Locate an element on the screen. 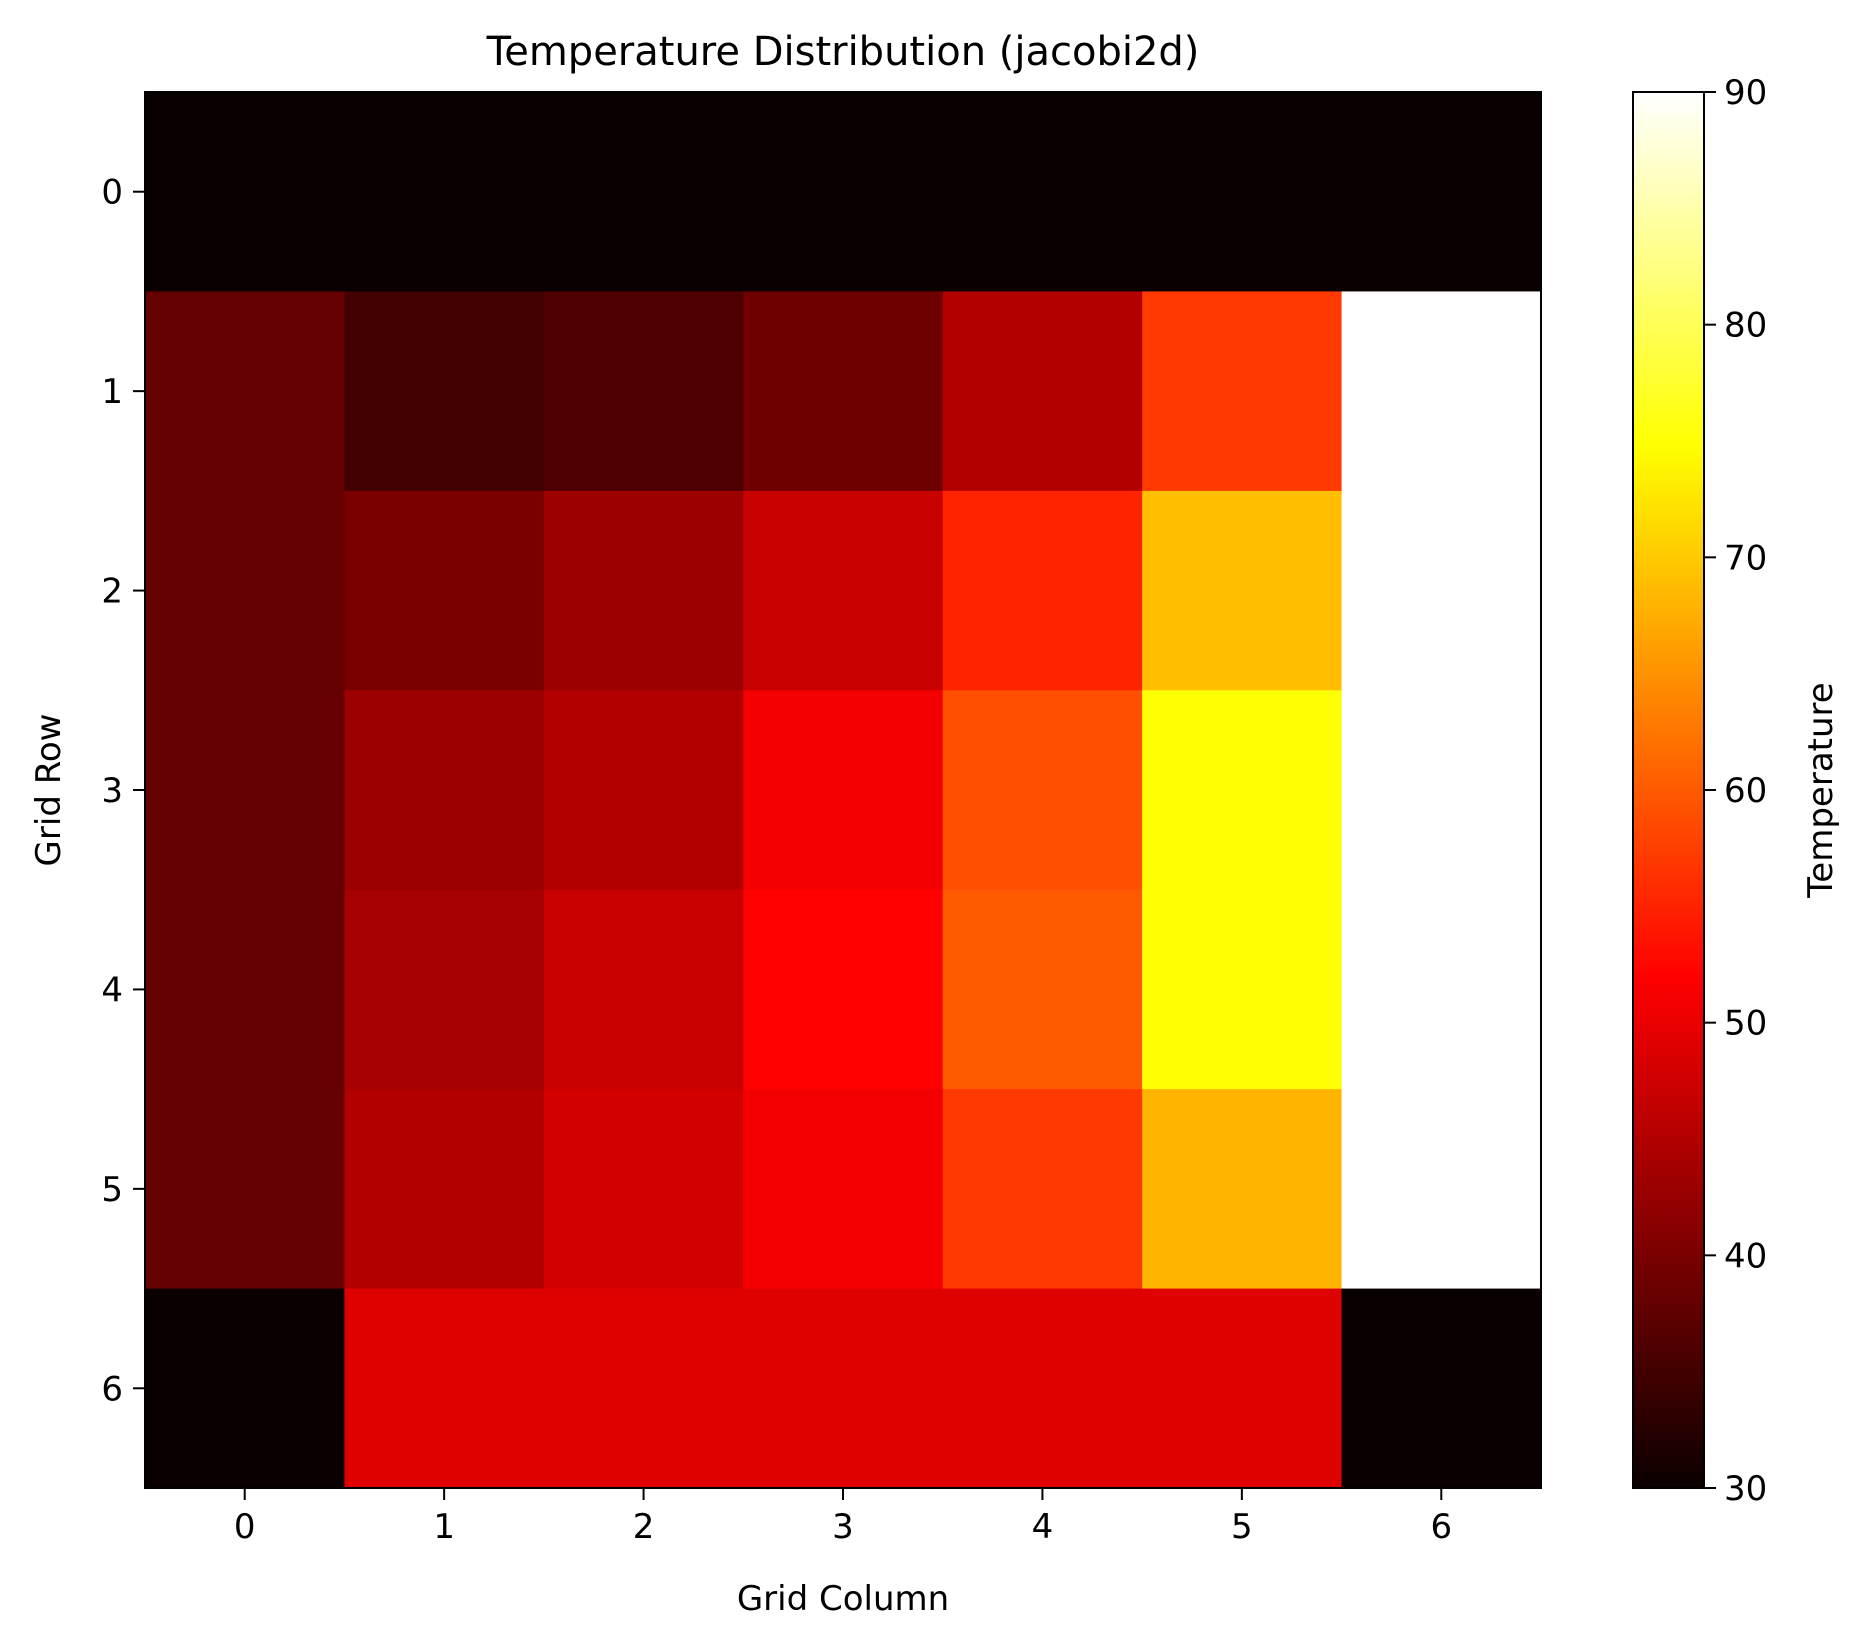 The height and width of the screenshot is (1638, 1863). colorbar-tick-label: 80 is located at coordinates (1745, 326).